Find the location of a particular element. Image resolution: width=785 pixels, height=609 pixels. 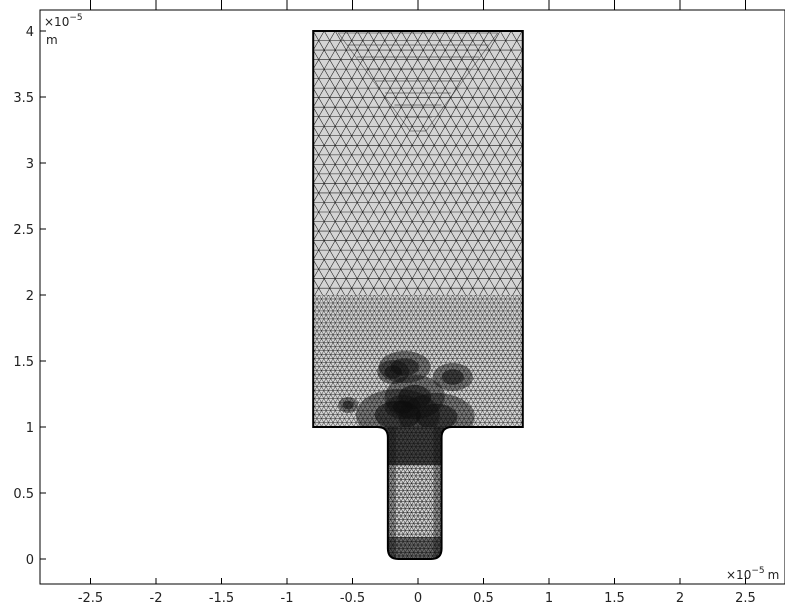

y-tick-label: 4 is located at coordinates (30, 32).